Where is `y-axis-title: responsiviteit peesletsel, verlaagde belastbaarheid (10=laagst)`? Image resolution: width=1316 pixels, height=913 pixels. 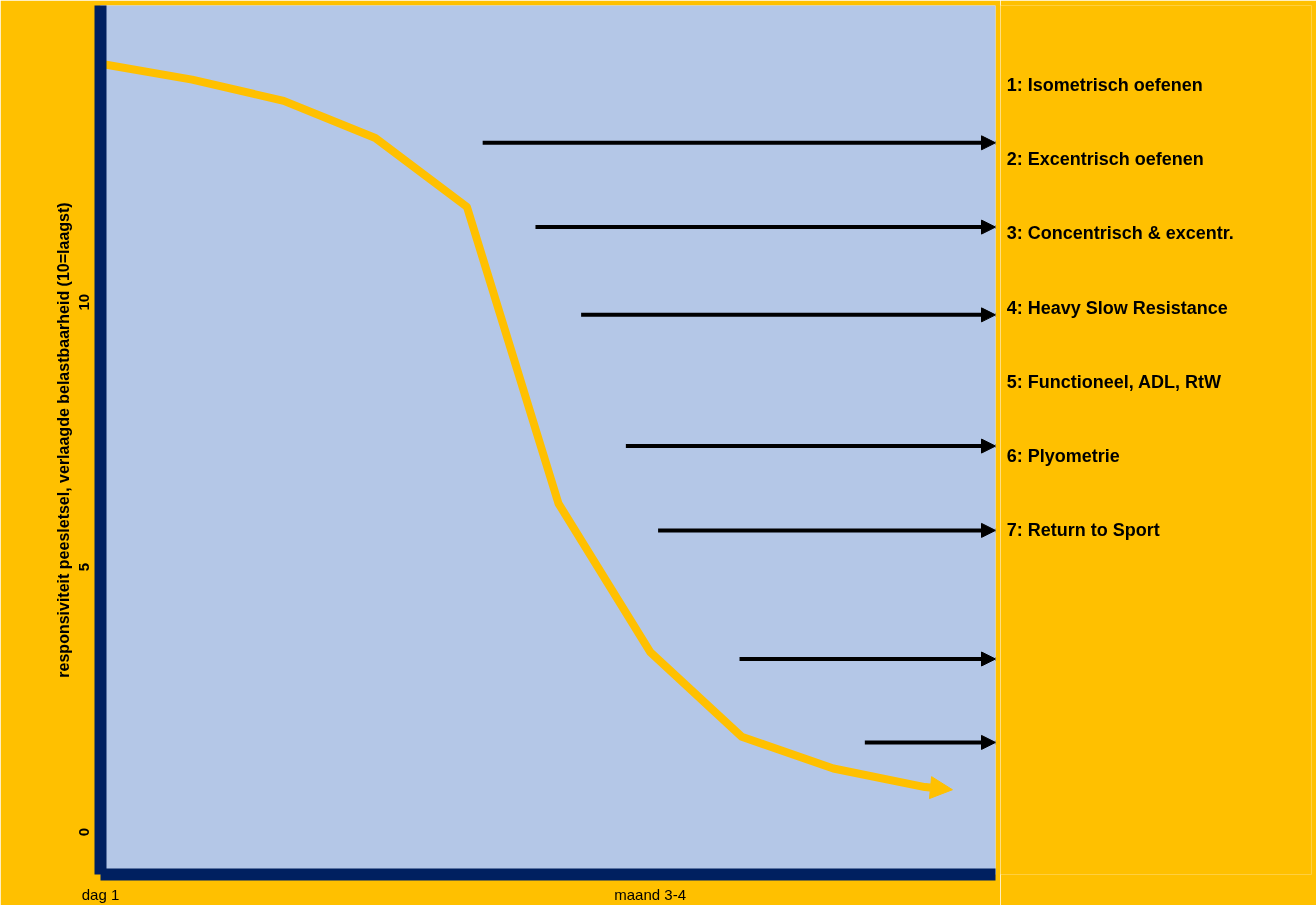 y-axis-title: responsiviteit peesletsel, verlaagde belastbaarheid (10=laagst) is located at coordinates (63, 440).